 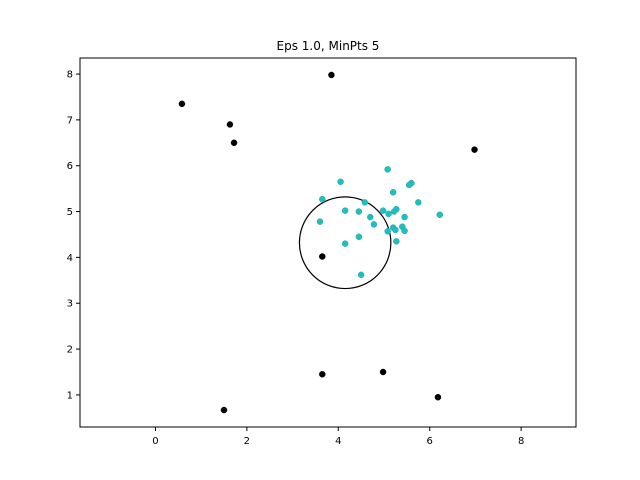 I want to click on eps-neighborhood-annotations, so click(x=345, y=243).